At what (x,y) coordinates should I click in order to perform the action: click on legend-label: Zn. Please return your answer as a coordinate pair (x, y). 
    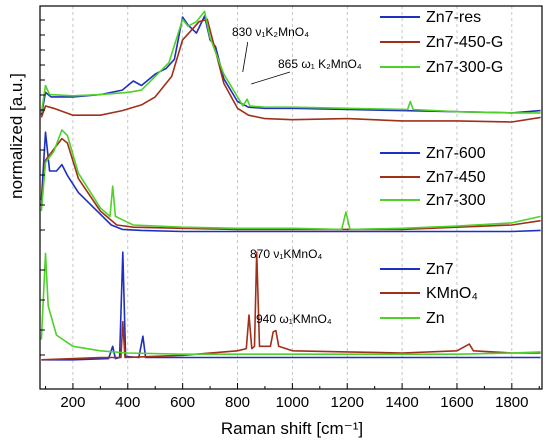
    Looking at the image, I should click on (435, 318).